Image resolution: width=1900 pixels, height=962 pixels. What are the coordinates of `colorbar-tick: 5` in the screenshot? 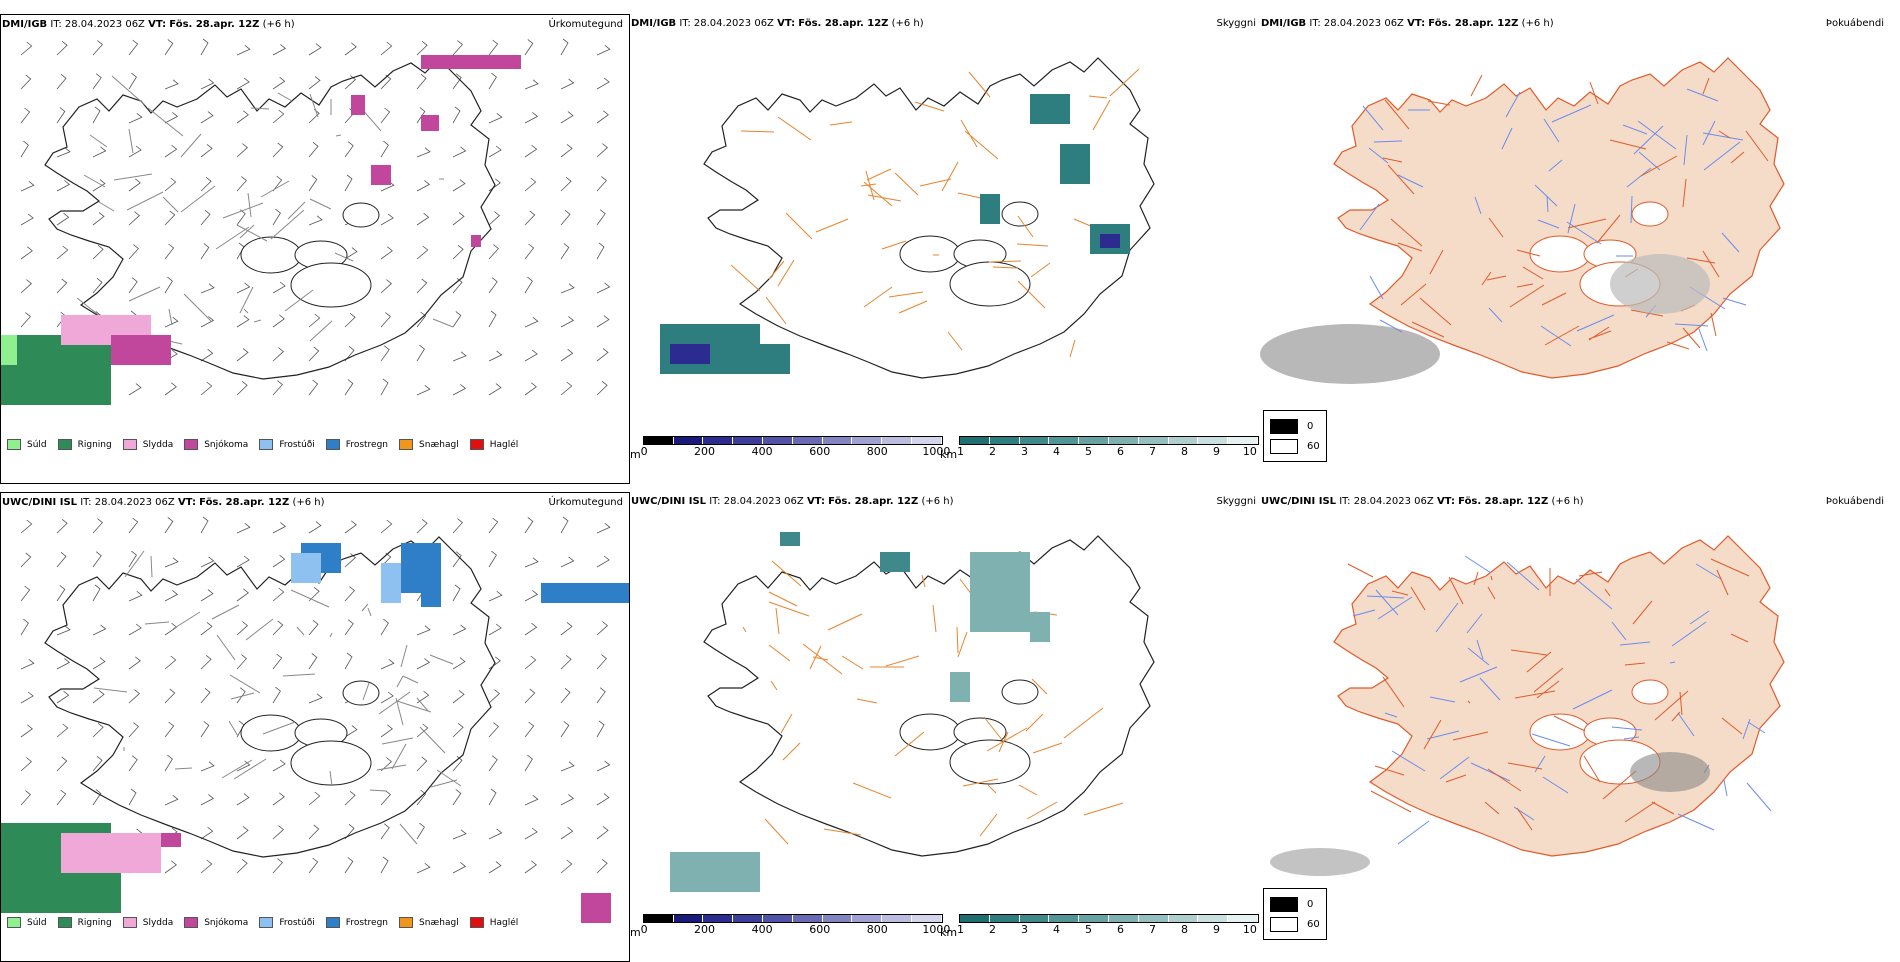 It's located at (1088, 929).